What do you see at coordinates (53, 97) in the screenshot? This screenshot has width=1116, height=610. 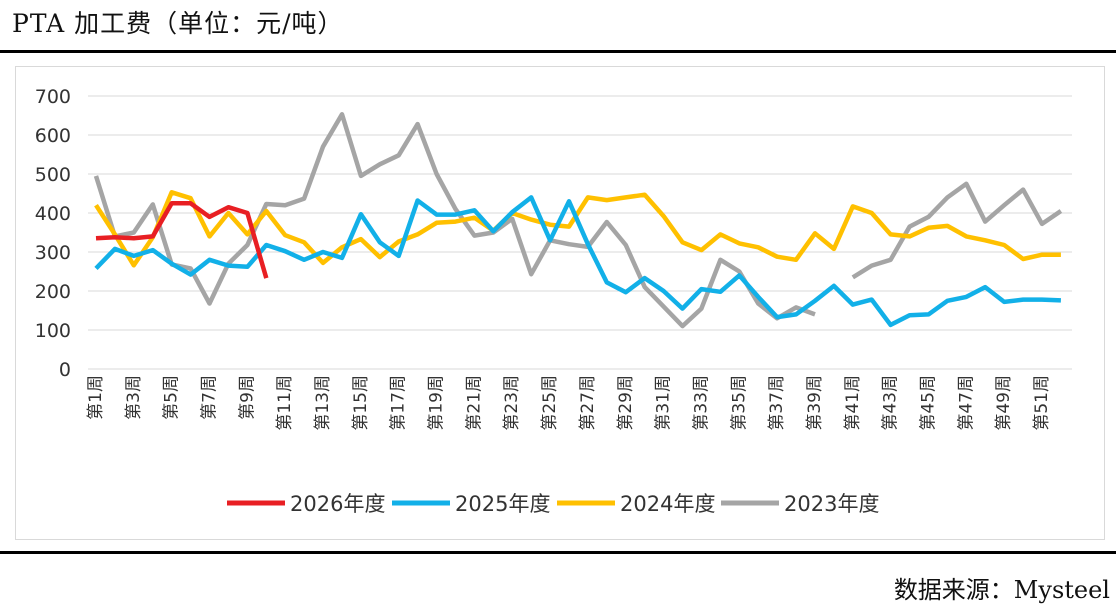 I see `y-tick-label: 700` at bounding box center [53, 97].